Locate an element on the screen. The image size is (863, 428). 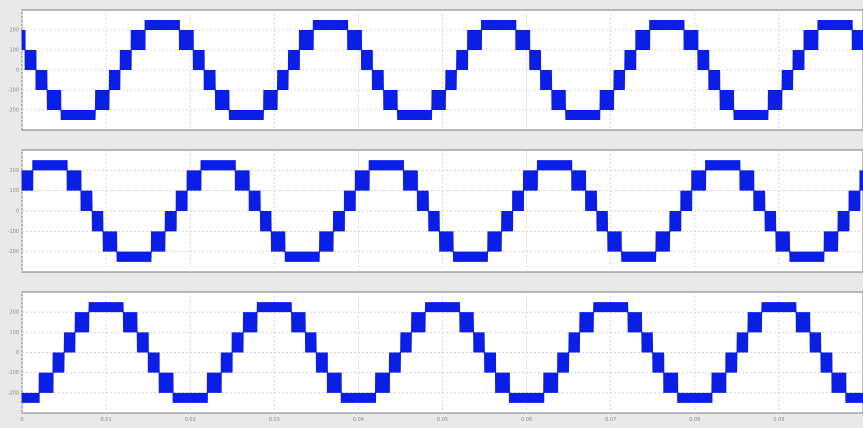
x-tick-label: 0.05 is located at coordinates (442, 420).